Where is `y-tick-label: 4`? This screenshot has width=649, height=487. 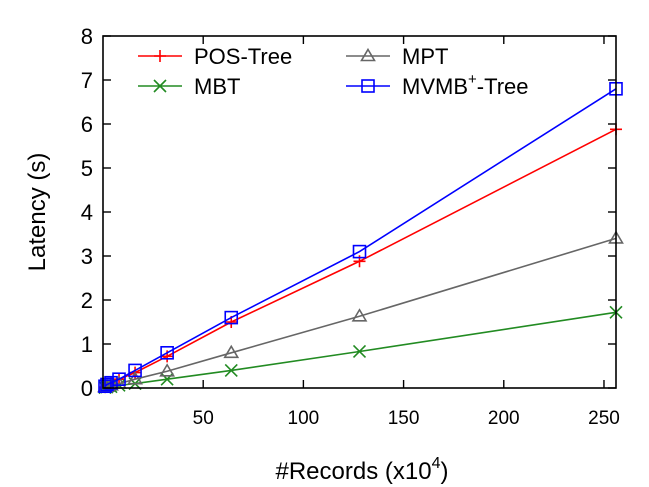
y-tick-label: 4 is located at coordinates (87, 212).